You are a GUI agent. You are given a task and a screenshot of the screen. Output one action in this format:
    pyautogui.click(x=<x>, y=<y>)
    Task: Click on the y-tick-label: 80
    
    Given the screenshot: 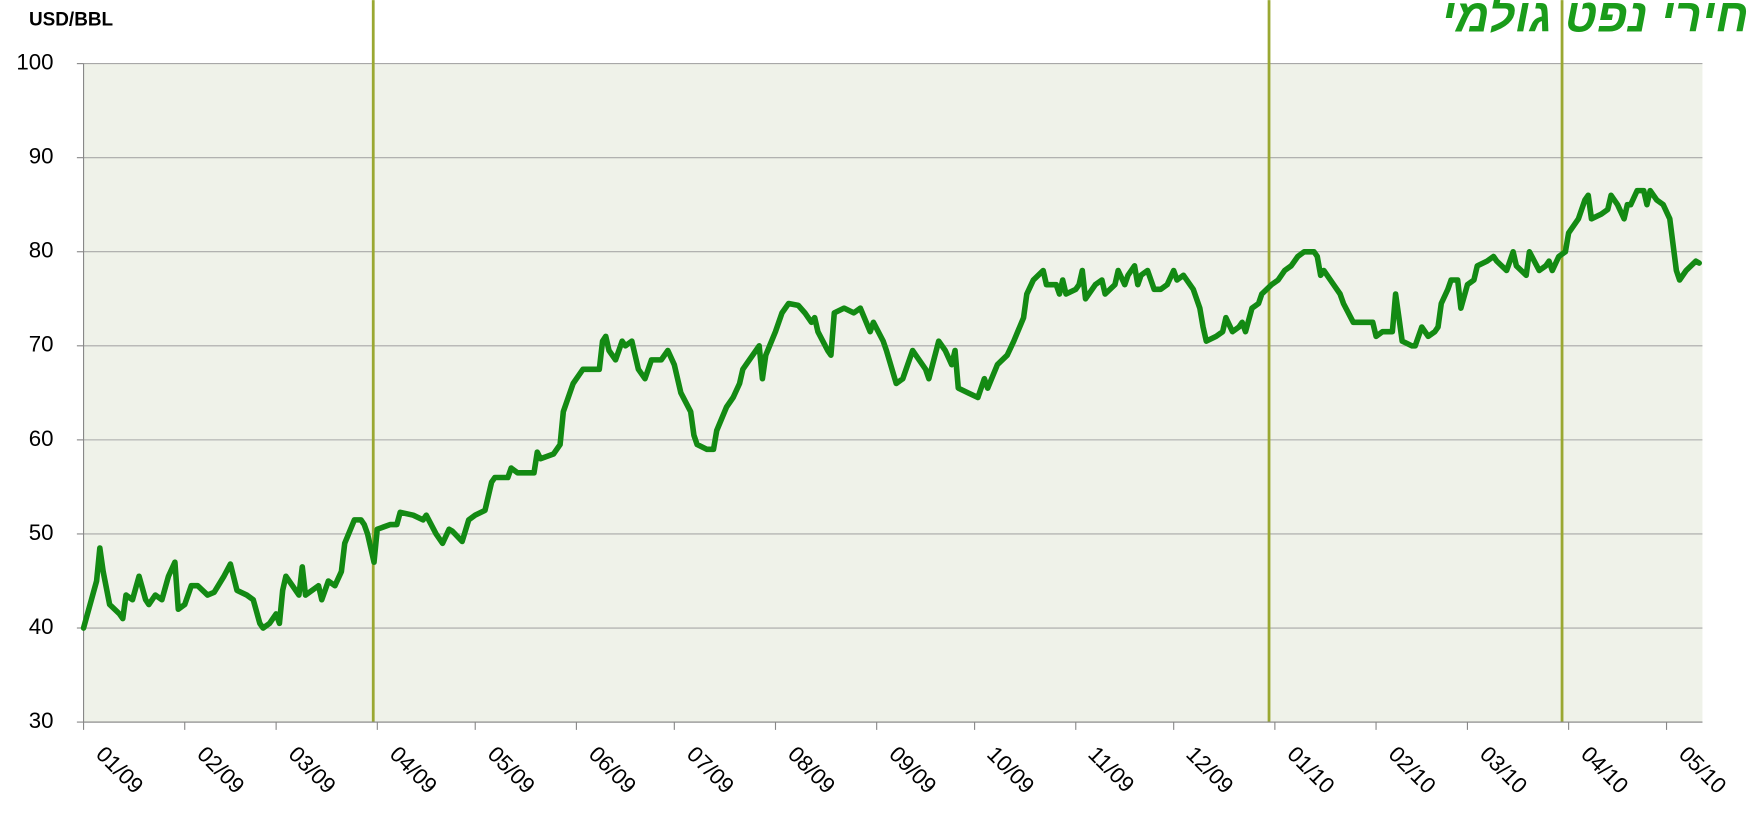 What is the action you would take?
    pyautogui.click(x=41, y=250)
    